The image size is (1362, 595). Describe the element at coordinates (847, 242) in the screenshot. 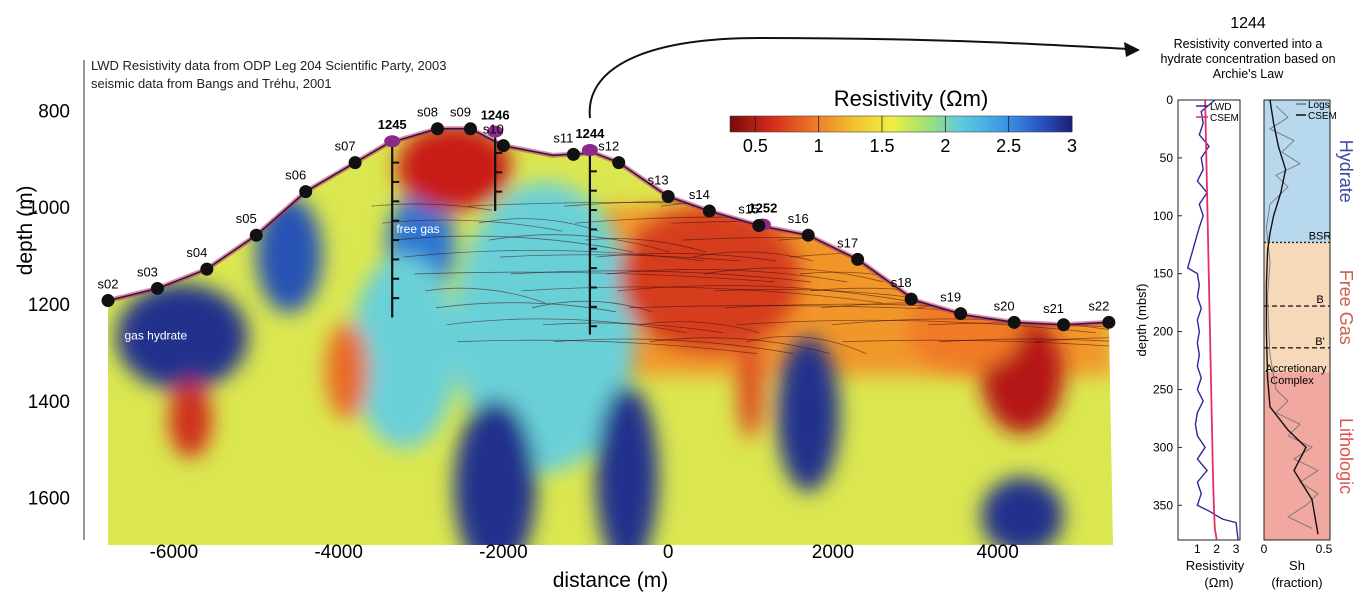

I see `station-label: s17` at that location.